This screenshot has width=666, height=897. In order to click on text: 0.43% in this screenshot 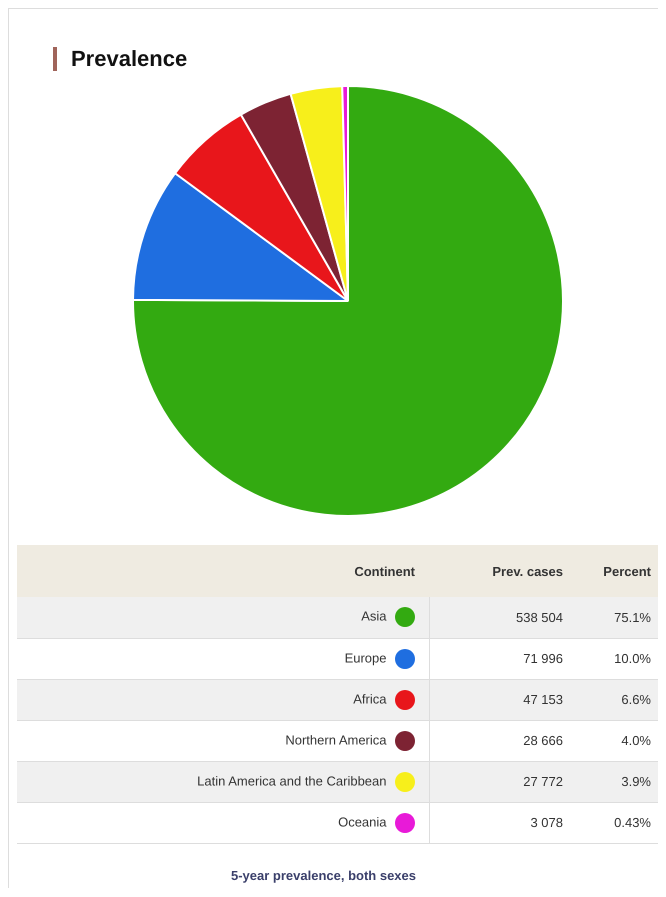, I will do `click(632, 823)`.